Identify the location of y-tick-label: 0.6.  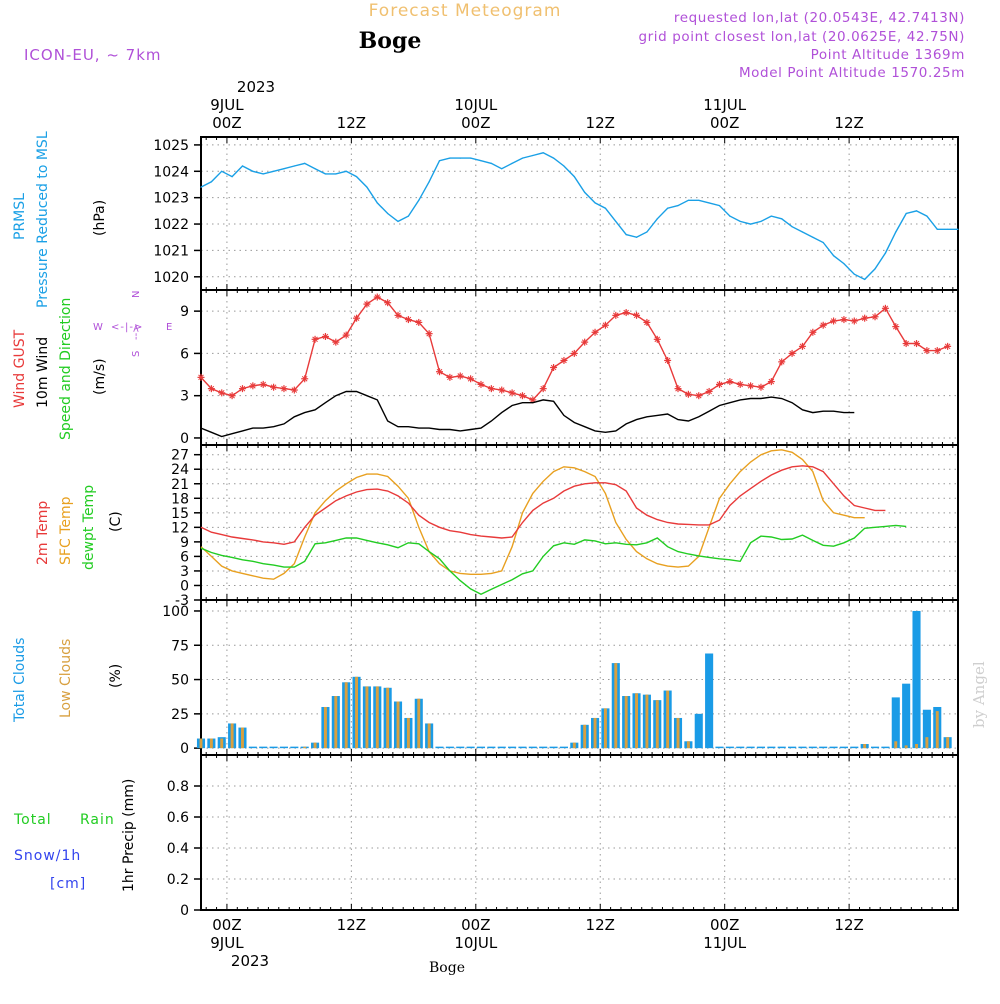
(178, 818).